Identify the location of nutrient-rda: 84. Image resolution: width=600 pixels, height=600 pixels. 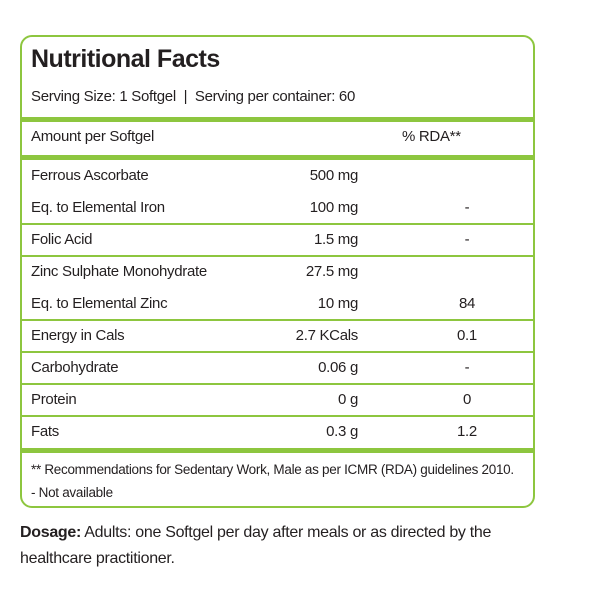
(467, 303).